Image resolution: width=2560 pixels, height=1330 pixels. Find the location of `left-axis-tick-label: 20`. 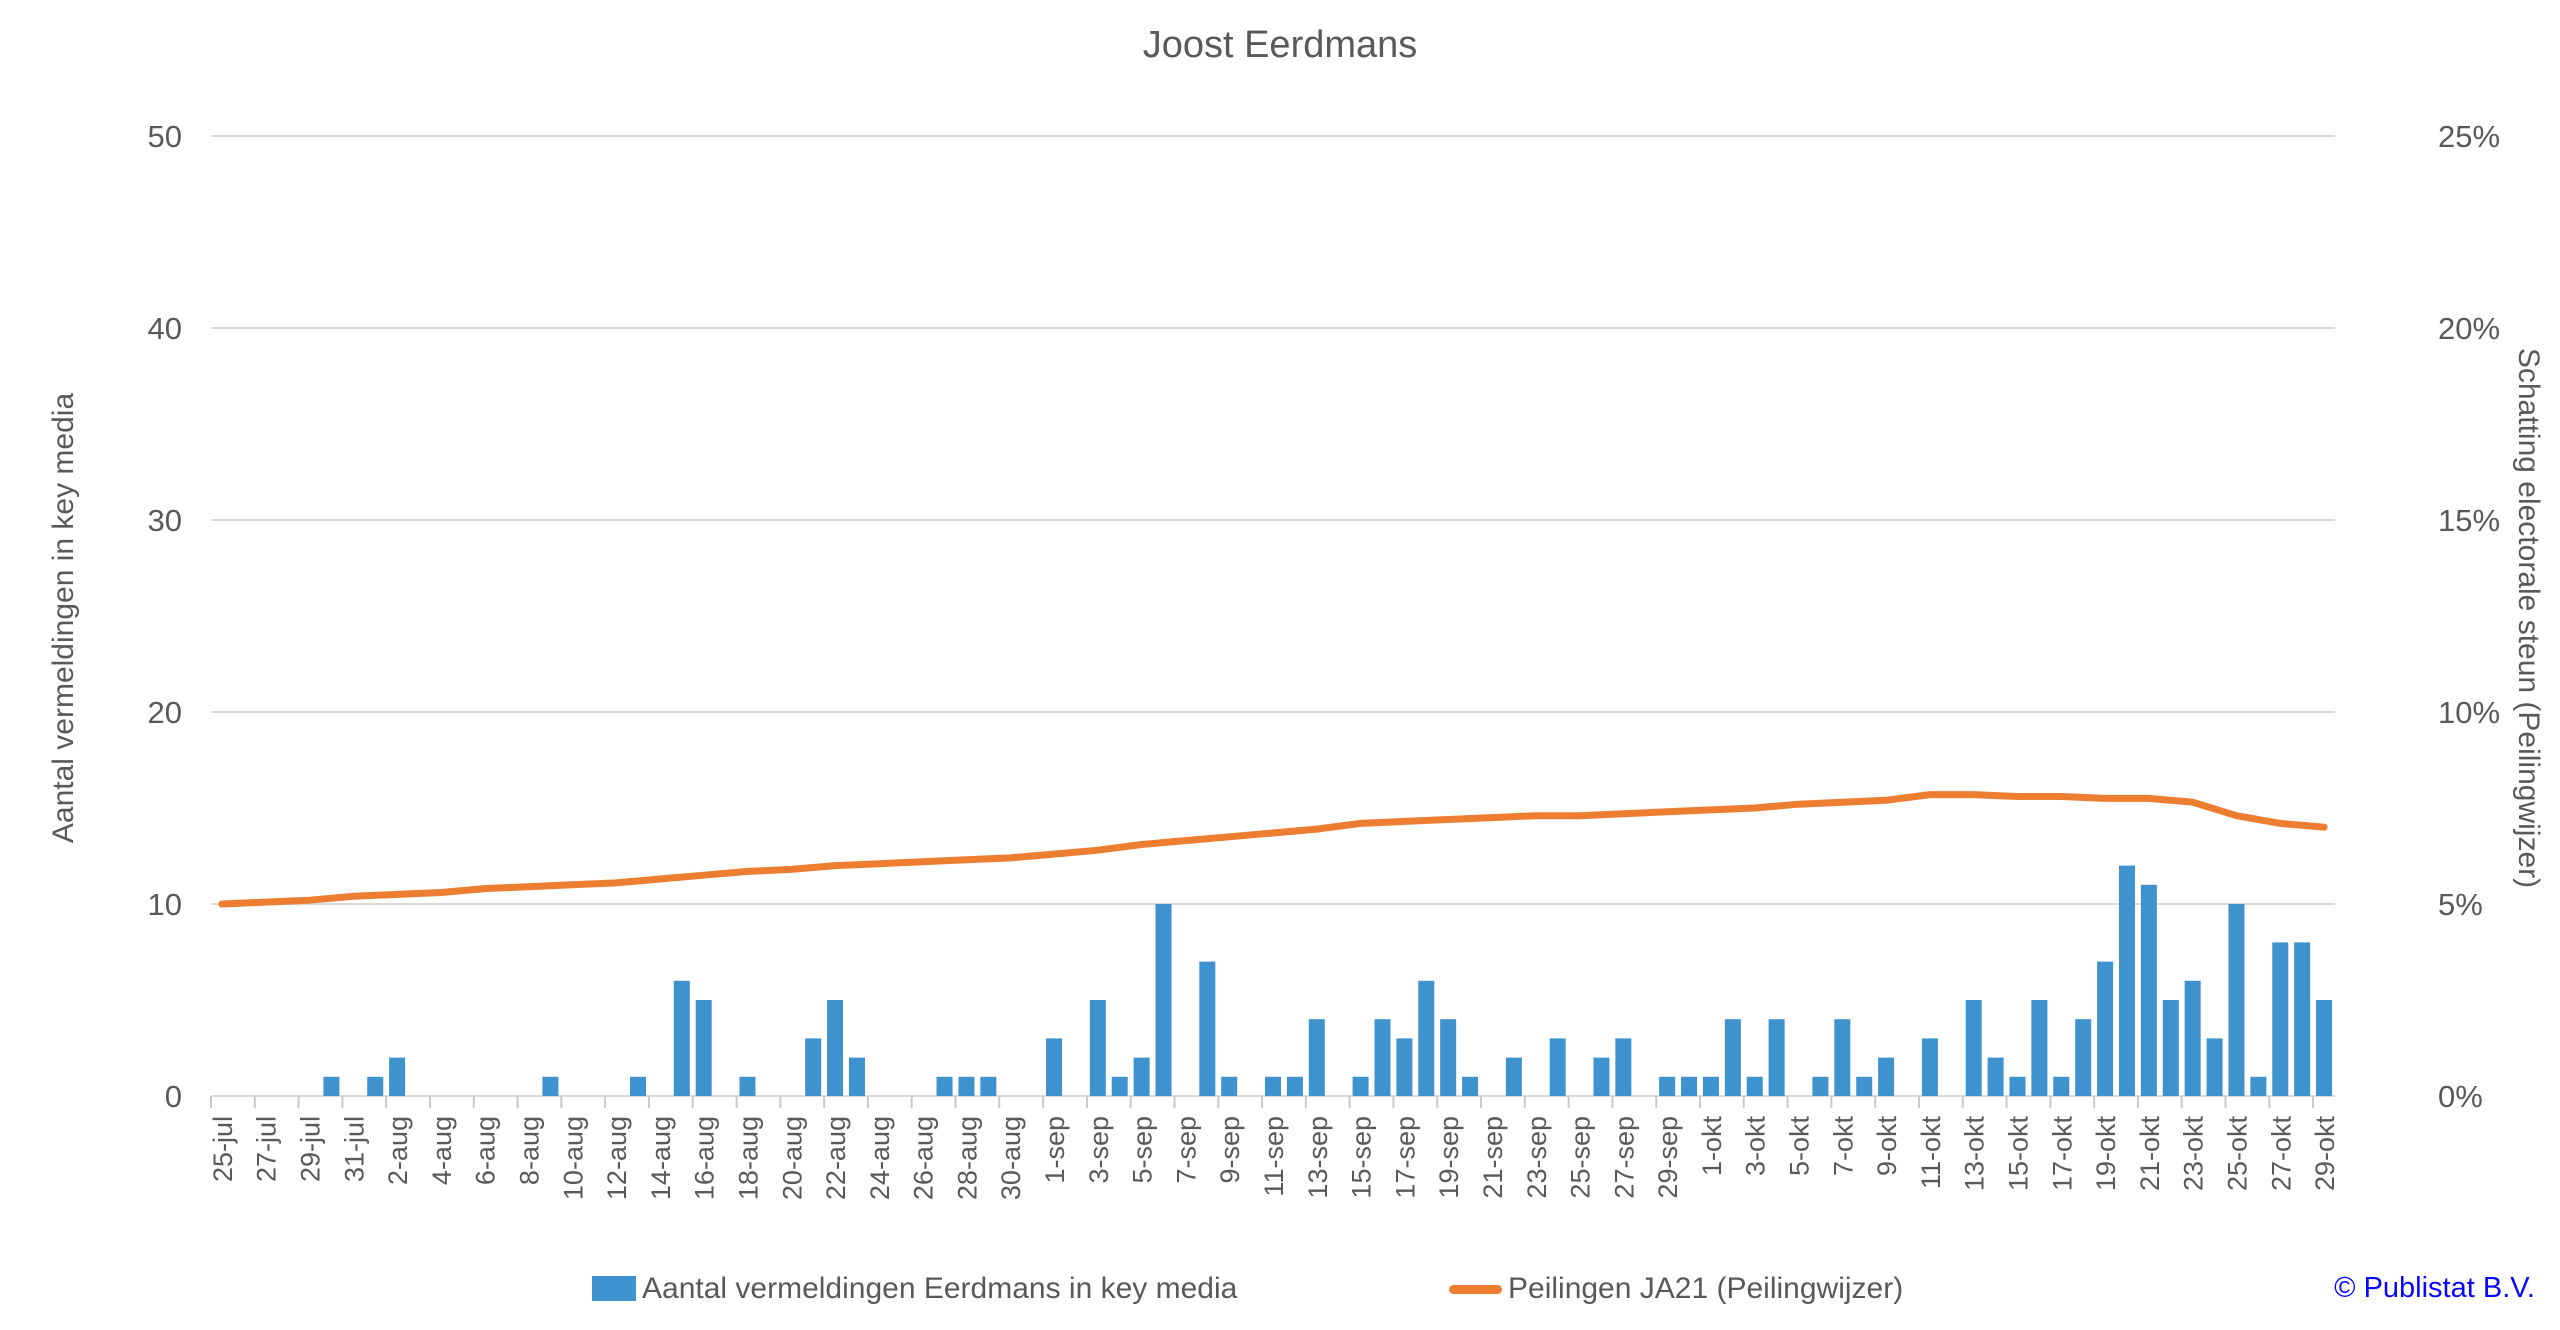

left-axis-tick-label: 20 is located at coordinates (165, 712).